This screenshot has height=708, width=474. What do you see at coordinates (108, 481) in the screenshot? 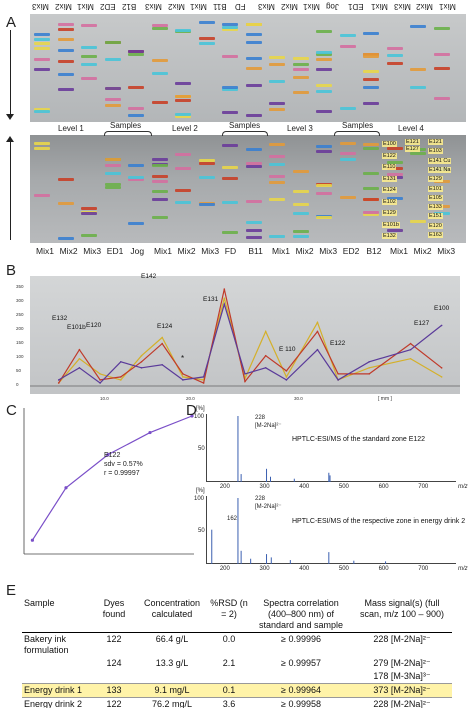
I see `calibration-plot` at bounding box center [108, 481].